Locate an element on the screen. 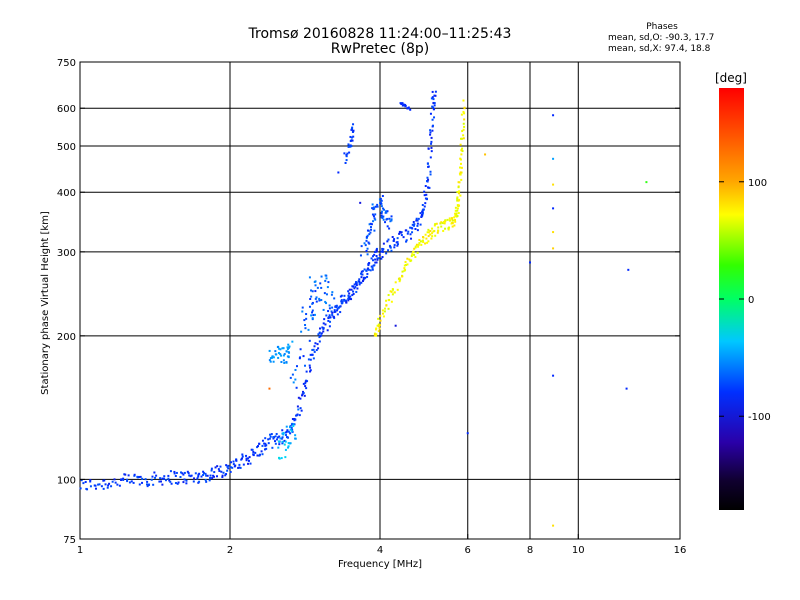  x-axis-label: Frequency [MHz] is located at coordinates (380, 564).